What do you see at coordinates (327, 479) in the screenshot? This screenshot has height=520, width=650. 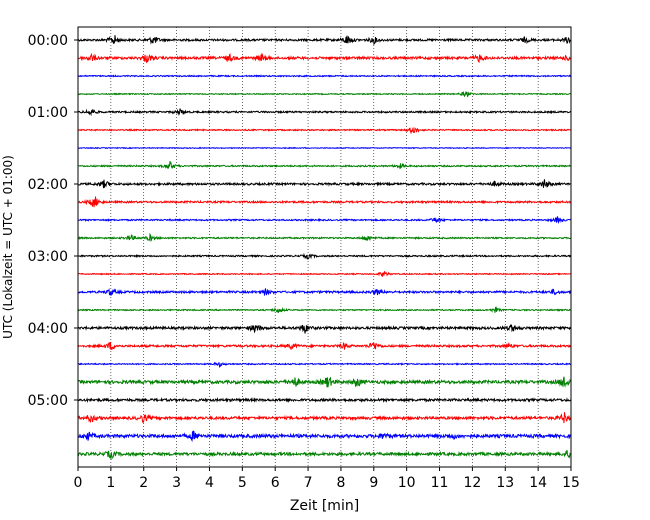 I see `x-axis: 0 1 2 3 4 5 6 7 8 9 10 11 12 13 14 15` at bounding box center [327, 479].